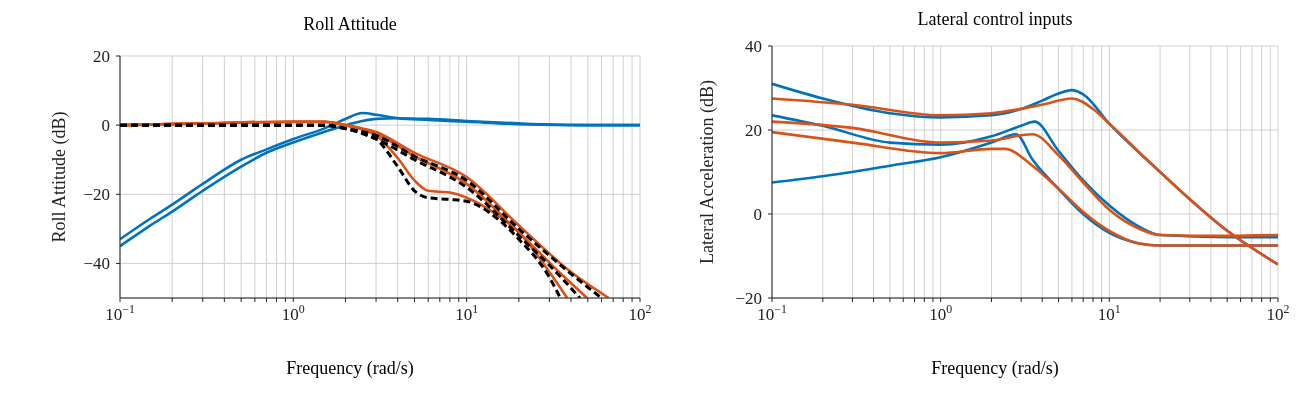 The image size is (1308, 399). Describe the element at coordinates (96, 264) in the screenshot. I see `y-tick-label: −40` at that location.